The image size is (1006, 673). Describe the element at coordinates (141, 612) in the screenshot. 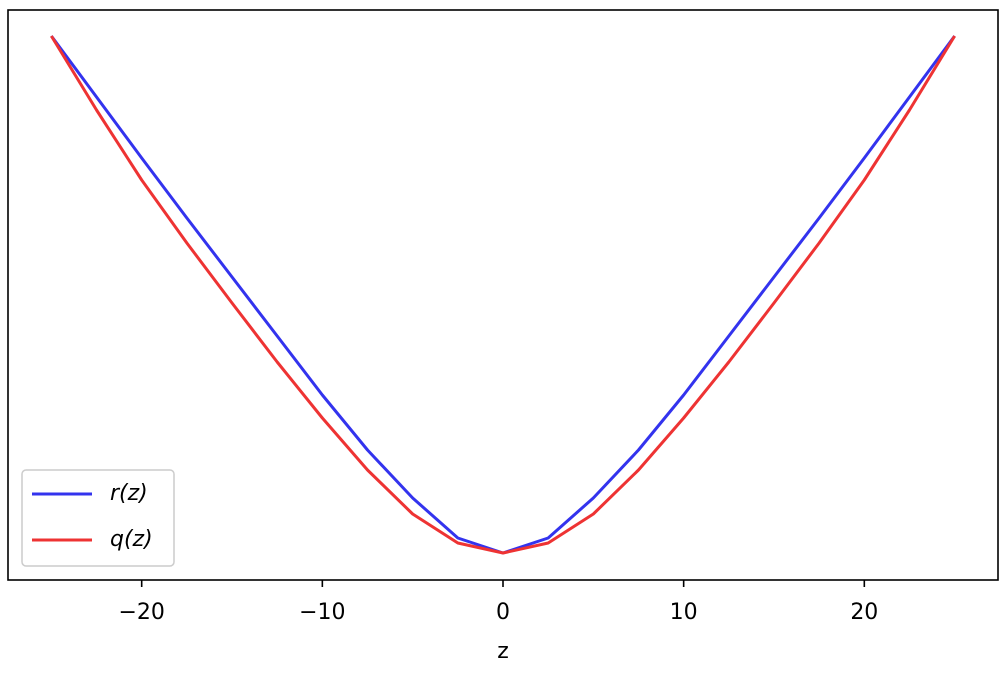

I see `x-tick-label: −20` at that location.